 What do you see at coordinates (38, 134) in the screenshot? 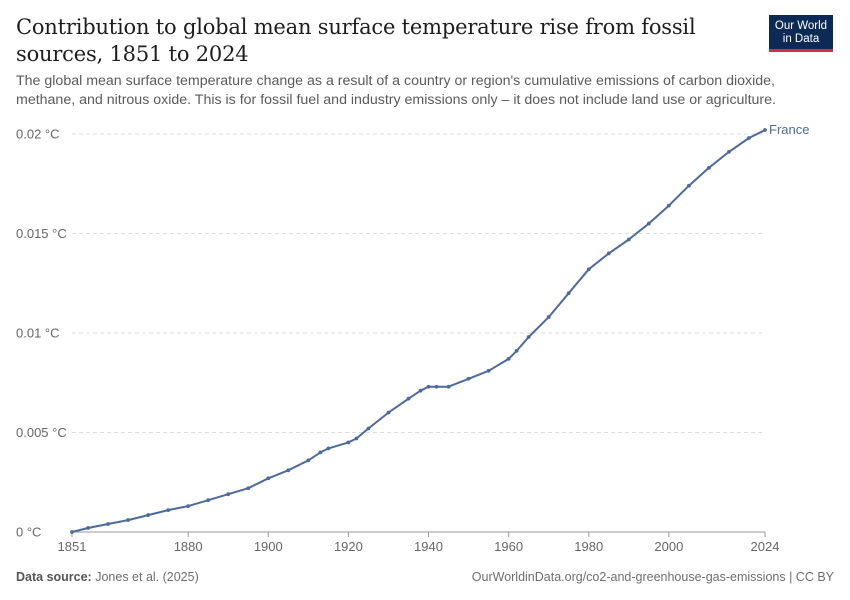
I see `y-tick-label: 0.02 °C` at bounding box center [38, 134].